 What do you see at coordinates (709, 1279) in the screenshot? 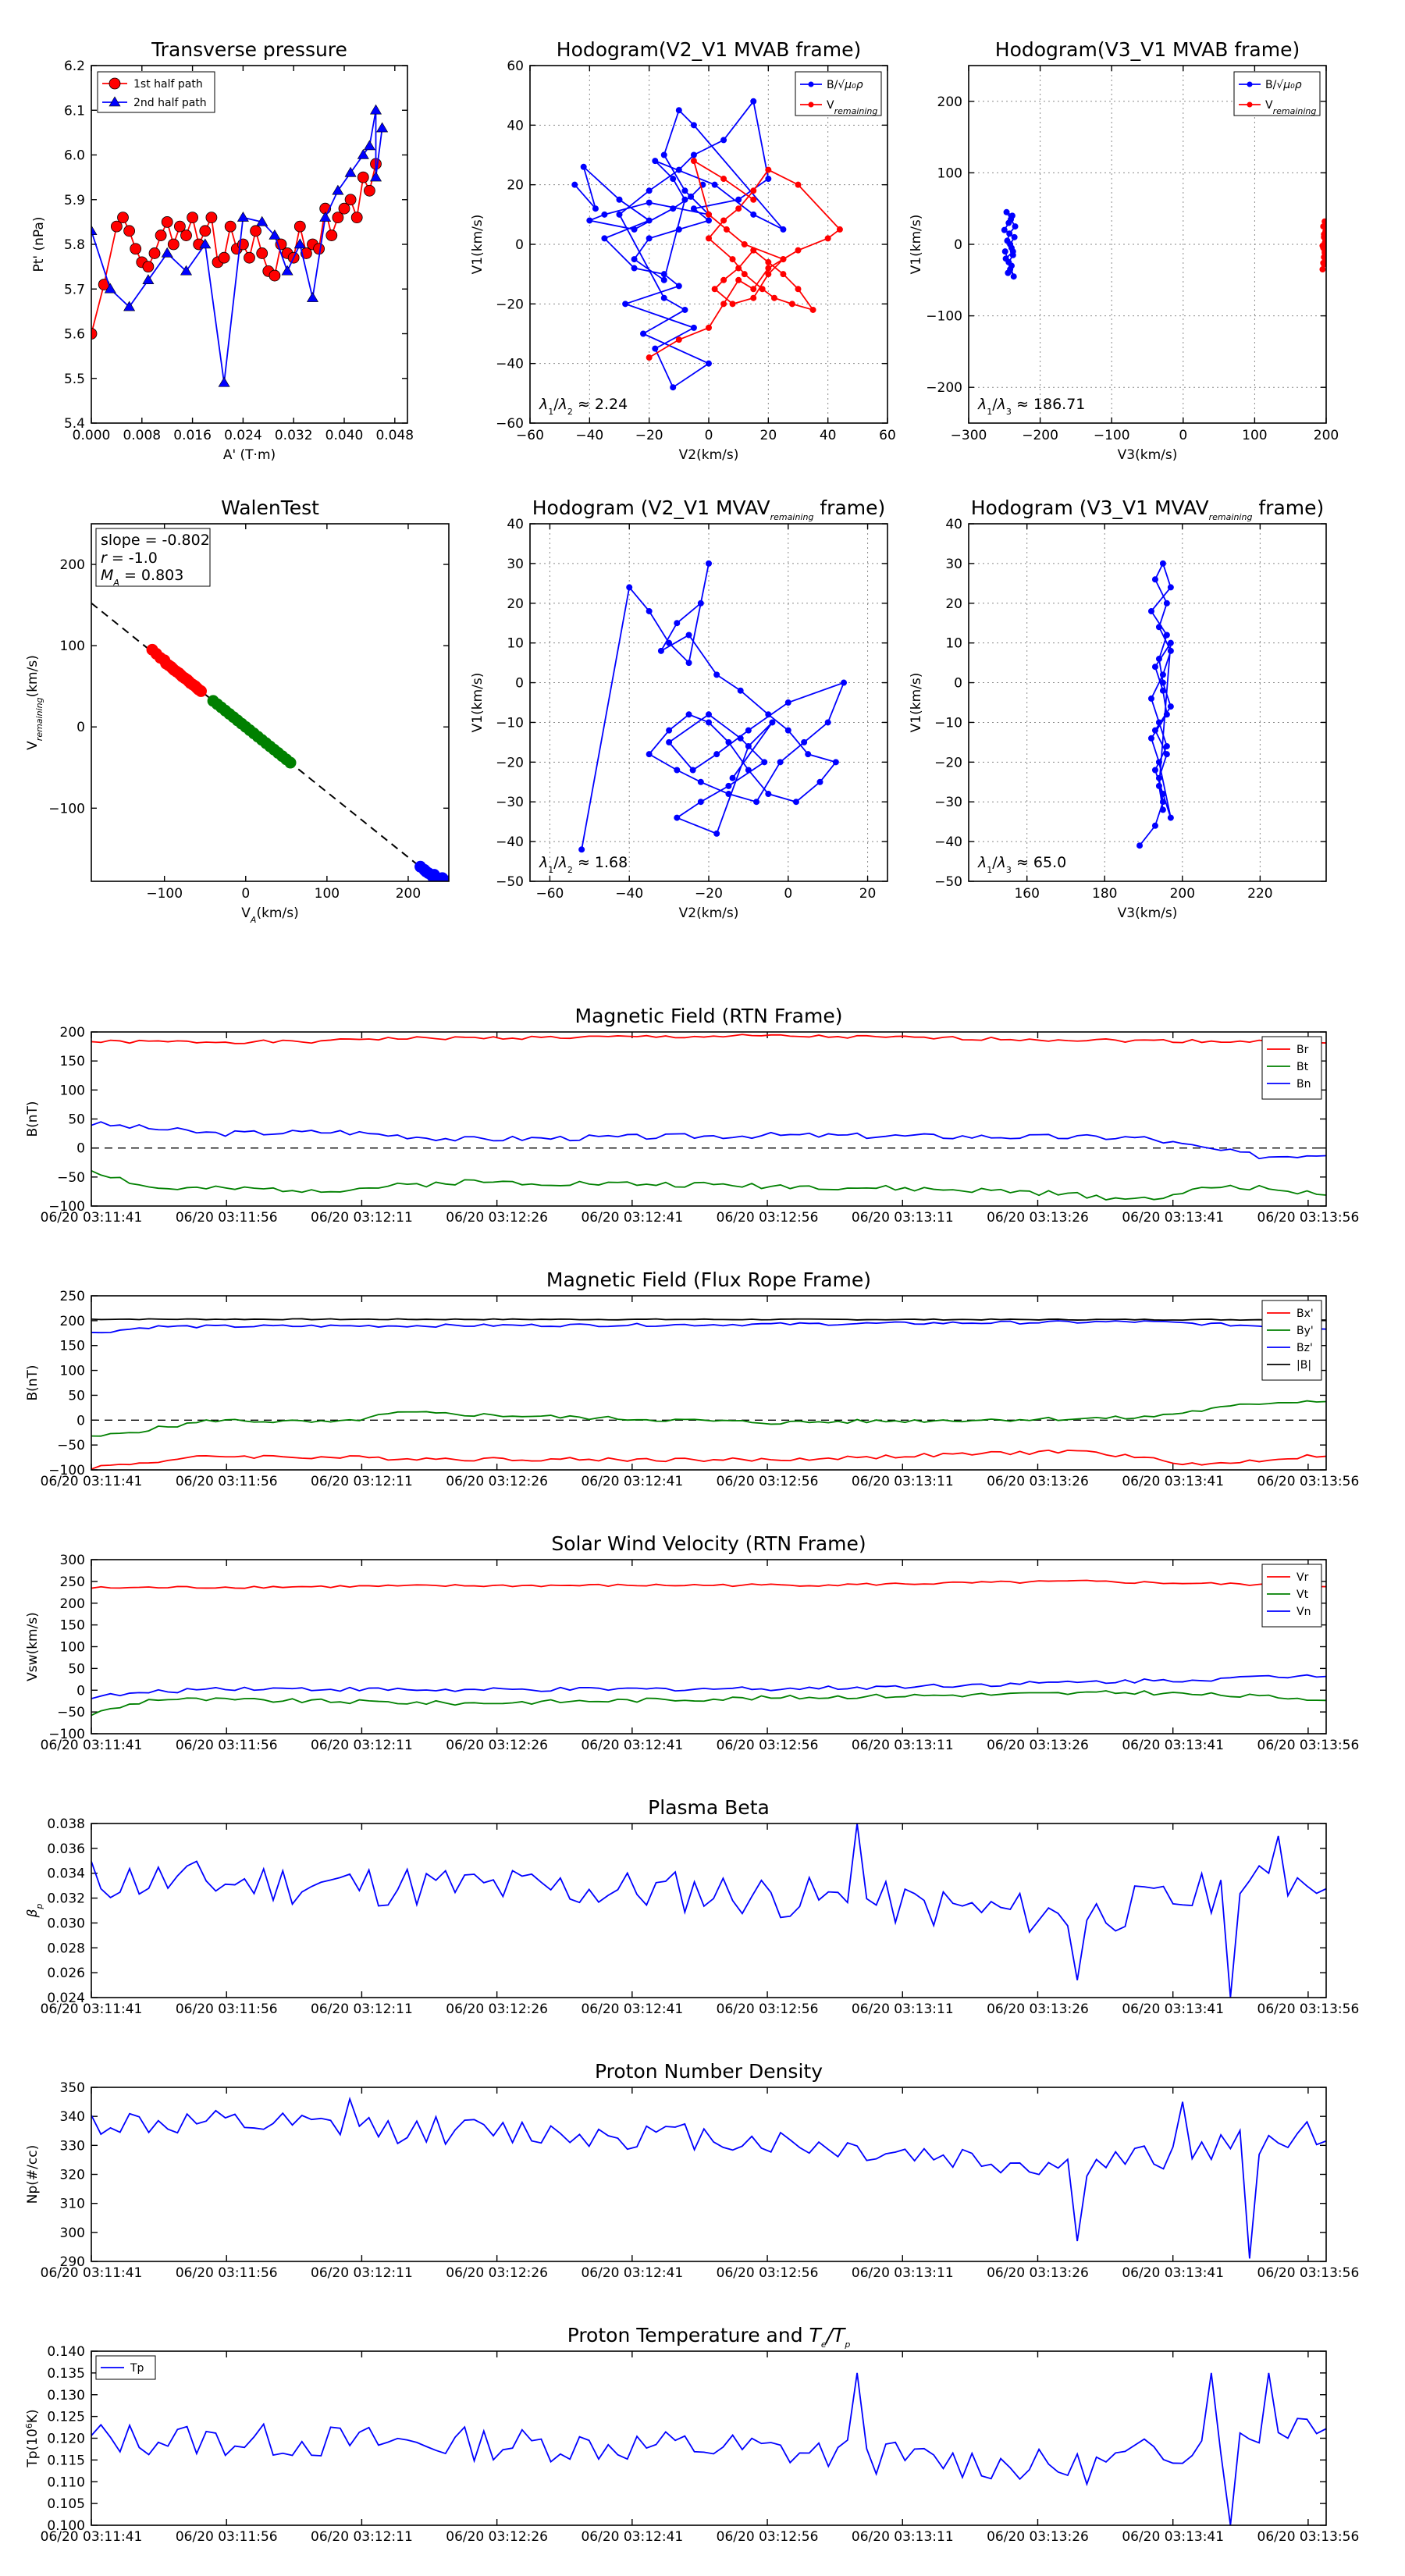
I see `chart-title: Magnetic Field (Flux Rope Frame)` at bounding box center [709, 1279].